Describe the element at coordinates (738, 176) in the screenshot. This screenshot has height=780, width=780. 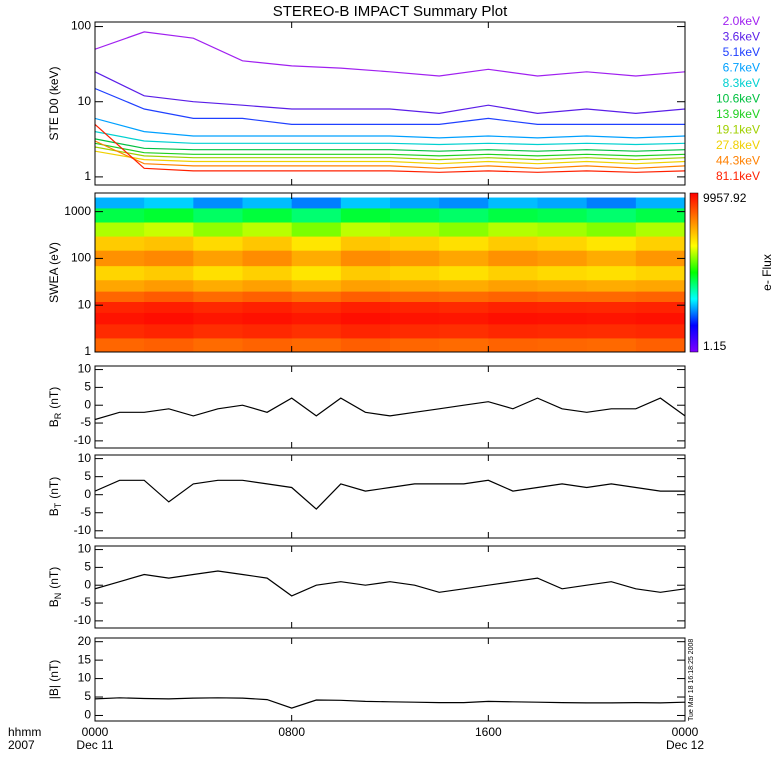
I see `legend-entry: 81.1keV` at that location.